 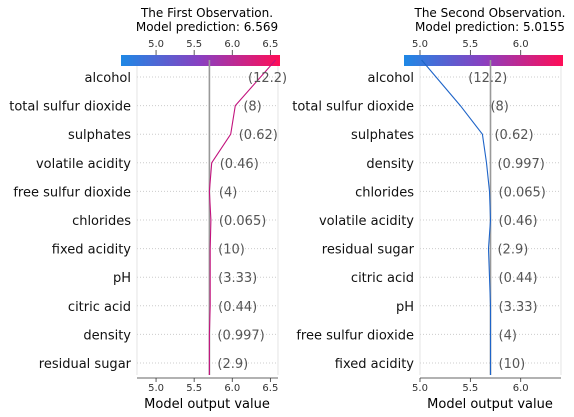 What do you see at coordinates (490, 13) in the screenshot?
I see `panel-title-line1: The Second Observation.` at bounding box center [490, 13].